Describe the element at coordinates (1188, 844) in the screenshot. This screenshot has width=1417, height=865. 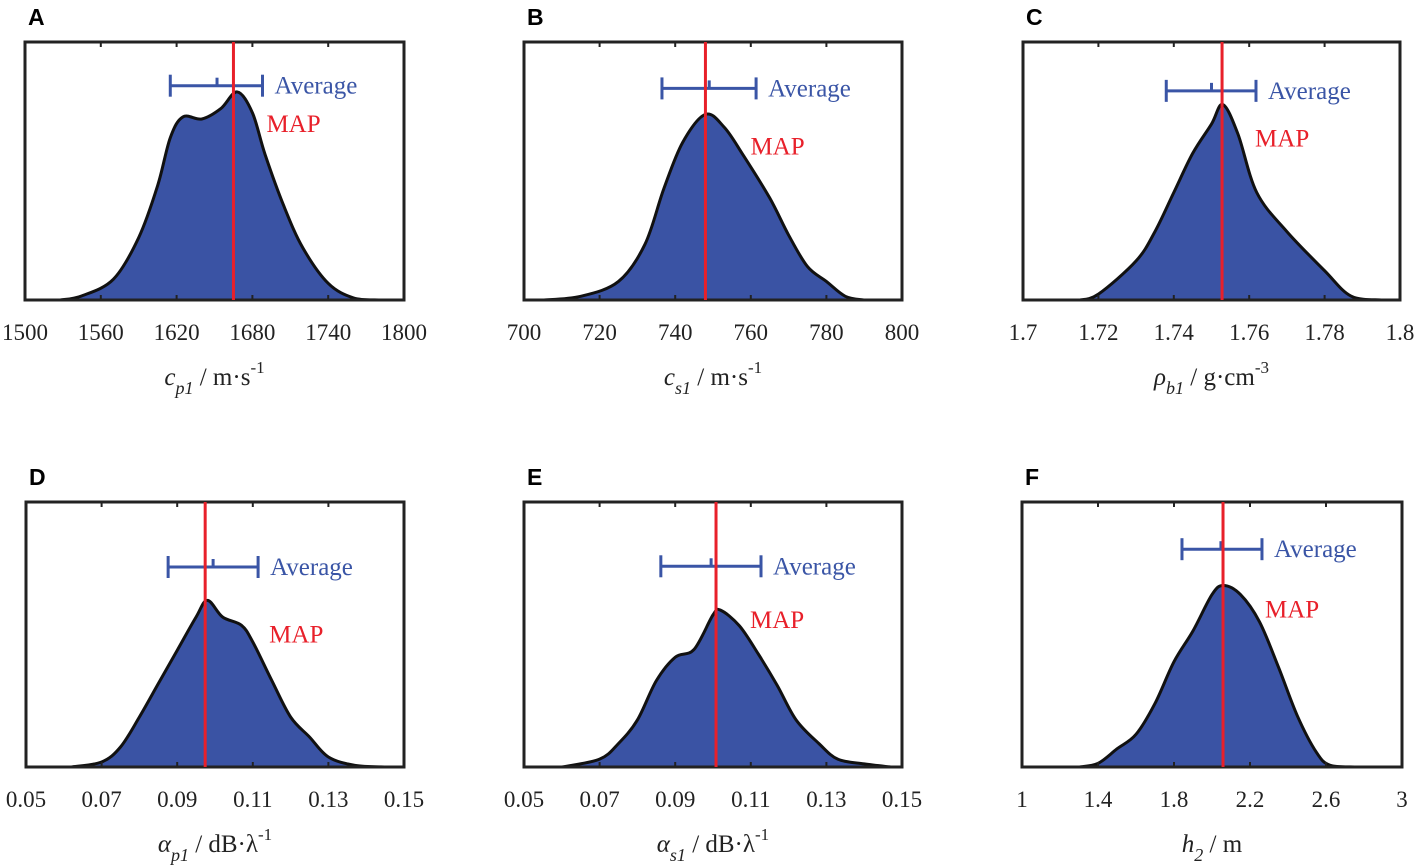
I see `xlabel-symbol: h` at that location.